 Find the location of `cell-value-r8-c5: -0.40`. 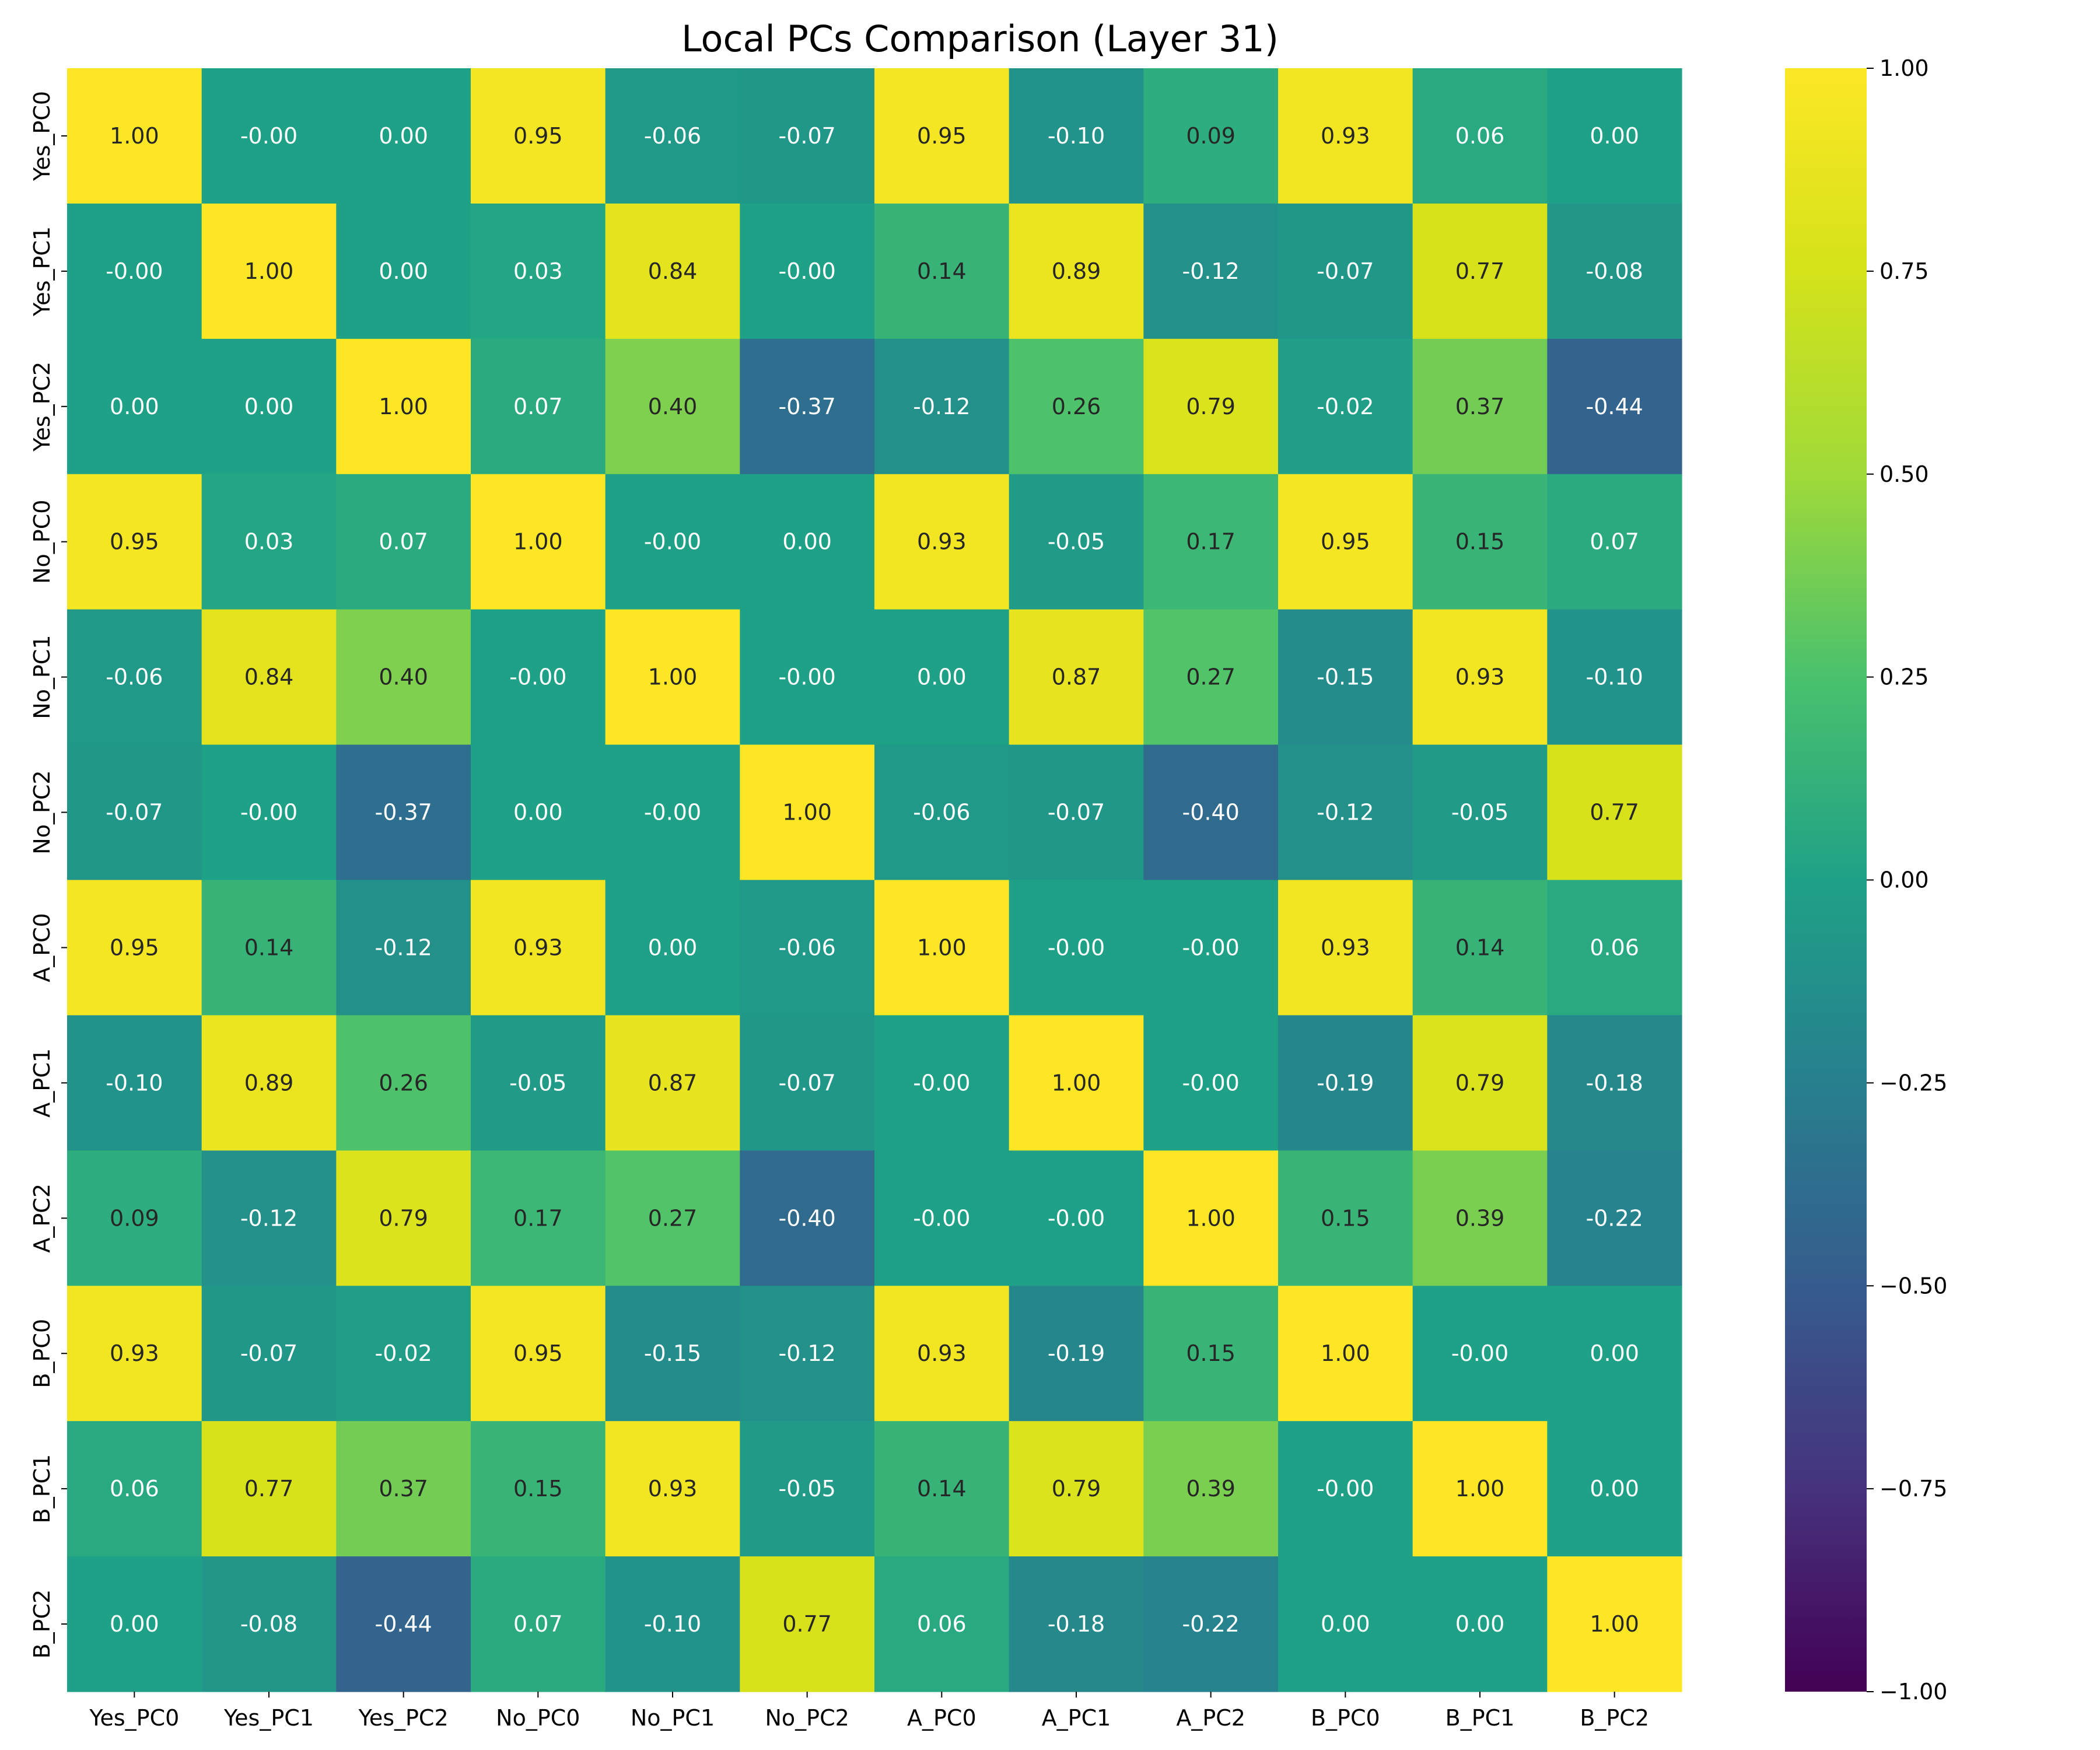

cell-value-r8-c5: -0.40 is located at coordinates (807, 1218).